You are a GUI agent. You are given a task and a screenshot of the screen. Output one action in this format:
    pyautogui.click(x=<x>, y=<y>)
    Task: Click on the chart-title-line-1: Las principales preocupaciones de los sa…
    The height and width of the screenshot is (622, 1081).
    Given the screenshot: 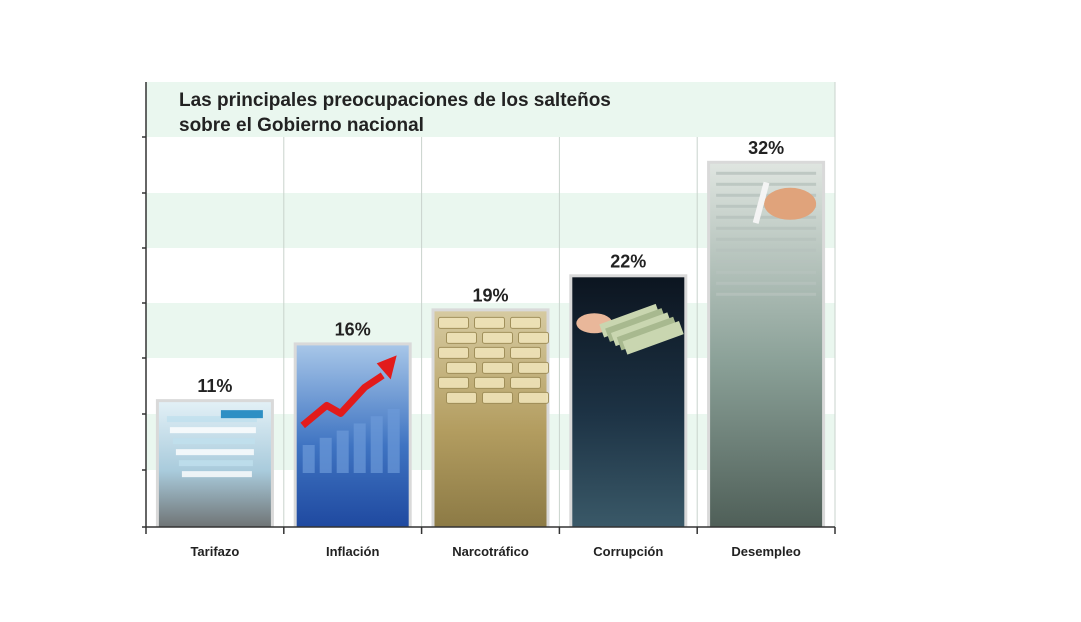 What is the action you would take?
    pyautogui.click(x=395, y=100)
    